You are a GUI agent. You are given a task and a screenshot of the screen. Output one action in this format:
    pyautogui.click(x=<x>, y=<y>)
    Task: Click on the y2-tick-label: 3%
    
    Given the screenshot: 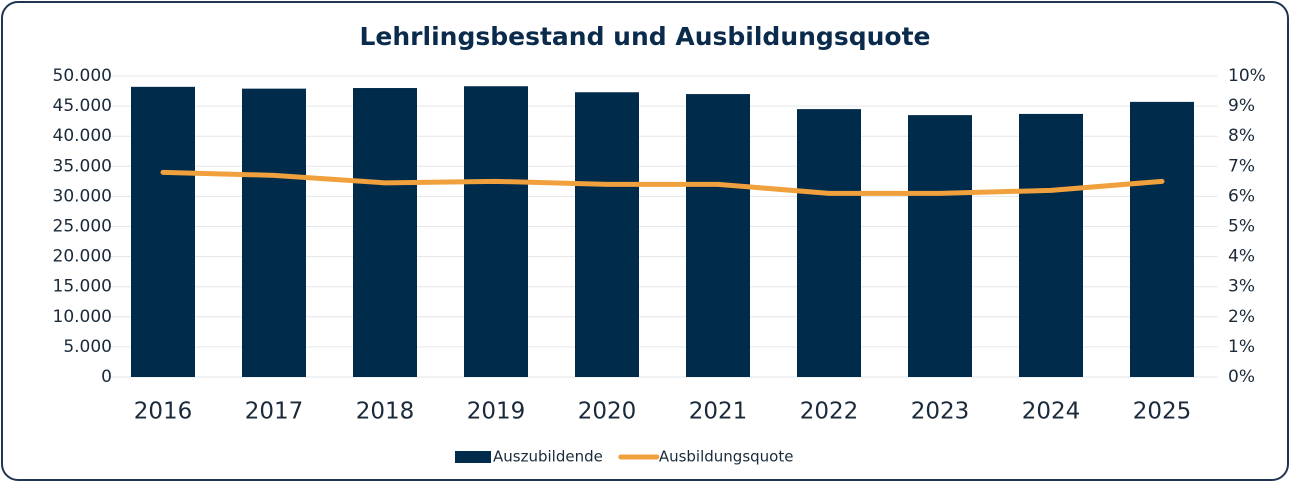 What is the action you would take?
    pyautogui.click(x=1241, y=287)
    